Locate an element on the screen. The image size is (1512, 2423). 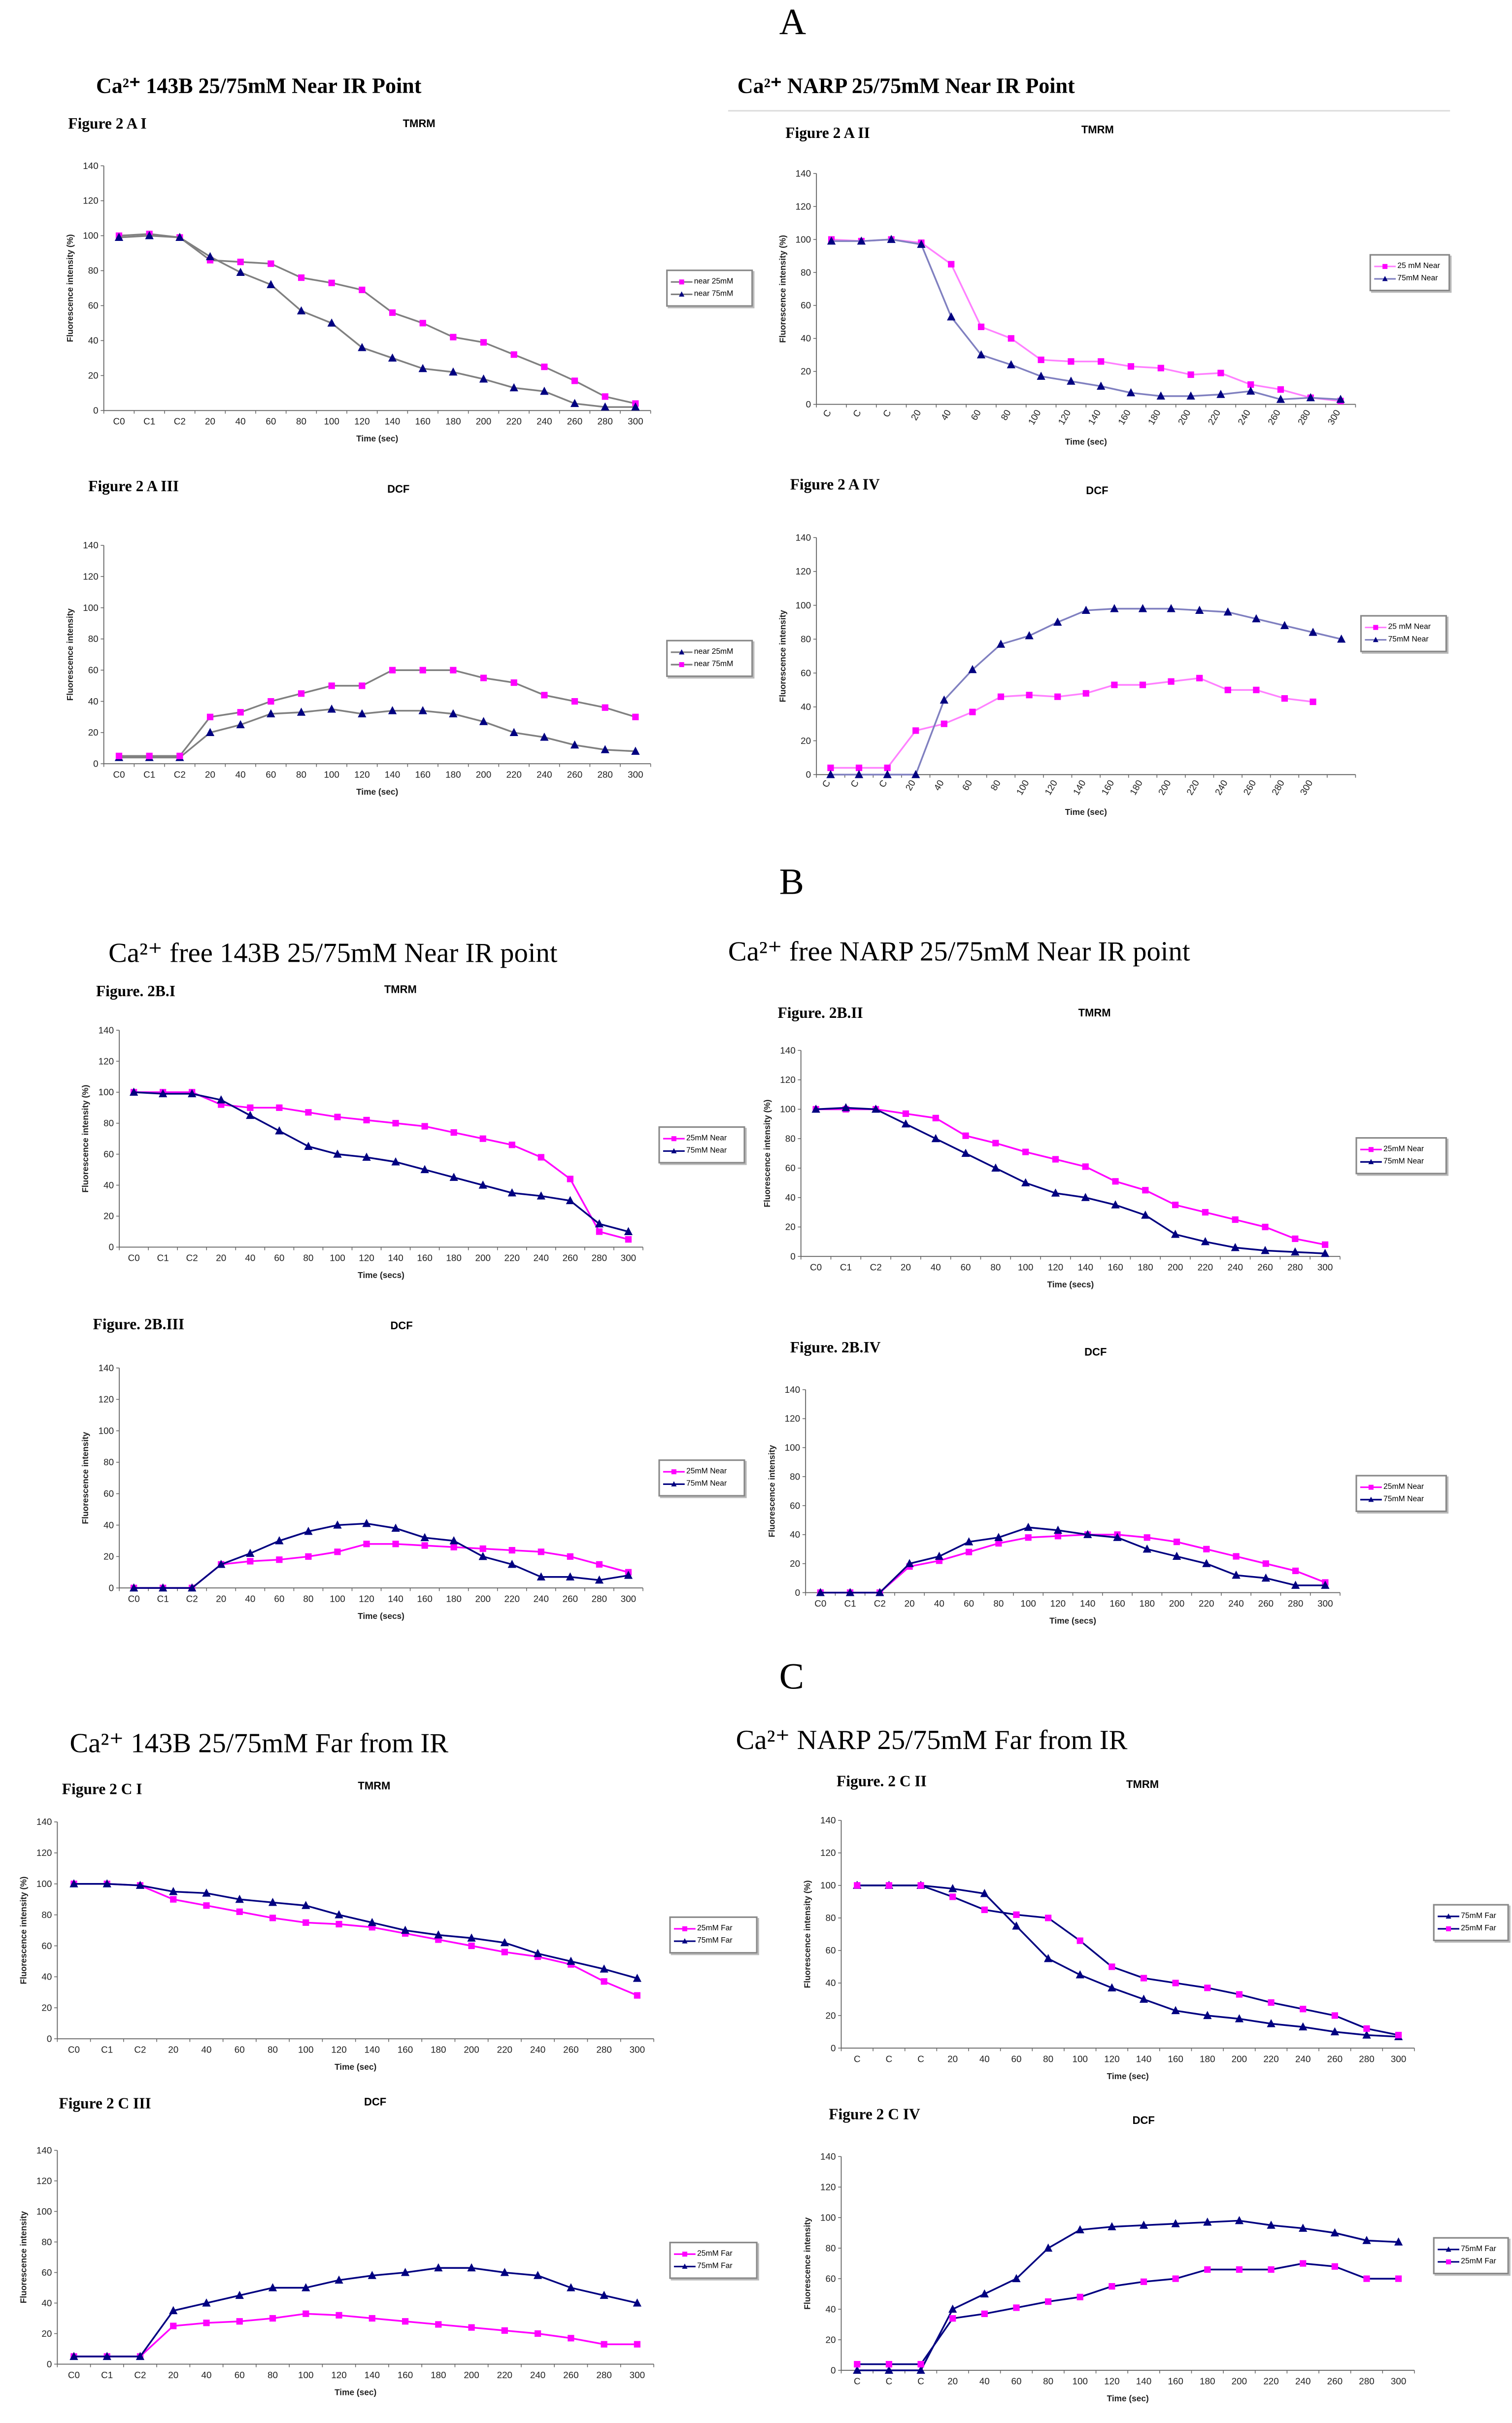
y-tick-label: 0 is located at coordinates (49, 2364).